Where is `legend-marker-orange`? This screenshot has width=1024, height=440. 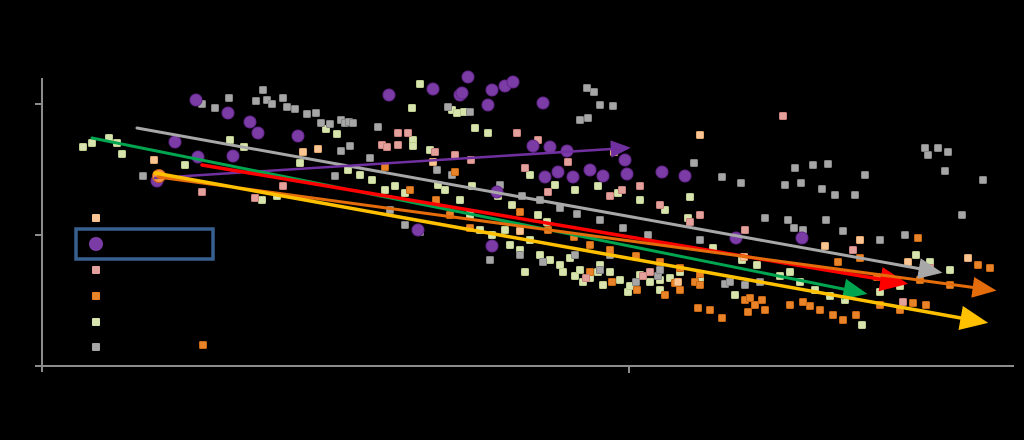
legend-marker-orange is located at coordinates (96, 296).